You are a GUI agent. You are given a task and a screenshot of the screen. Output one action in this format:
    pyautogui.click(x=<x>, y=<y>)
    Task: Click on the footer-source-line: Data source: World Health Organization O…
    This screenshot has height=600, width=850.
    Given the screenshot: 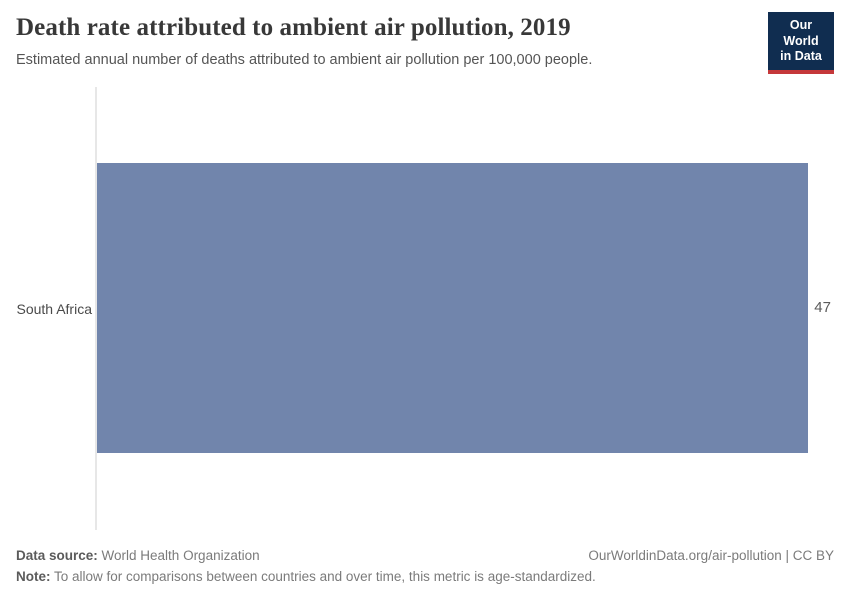 What is the action you would take?
    pyautogui.click(x=425, y=555)
    